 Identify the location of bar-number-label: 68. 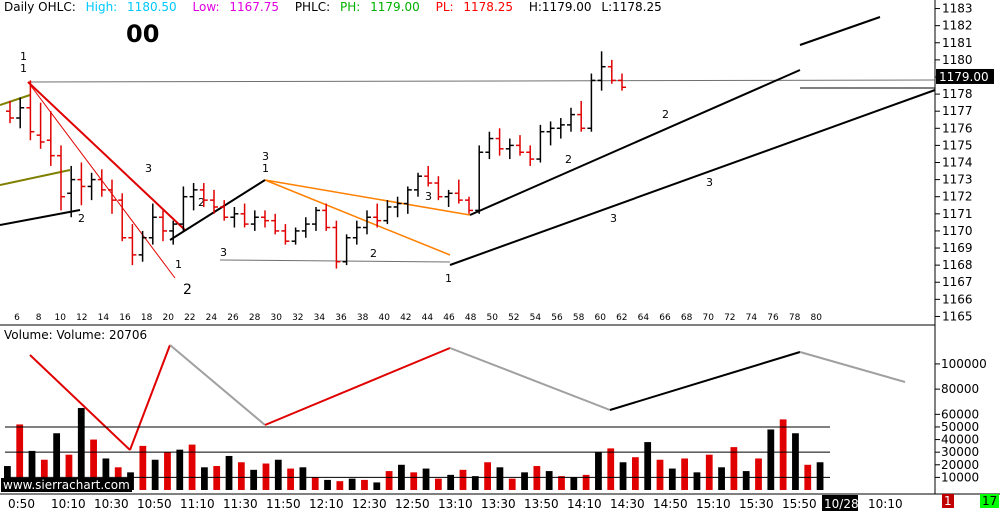
(687, 318).